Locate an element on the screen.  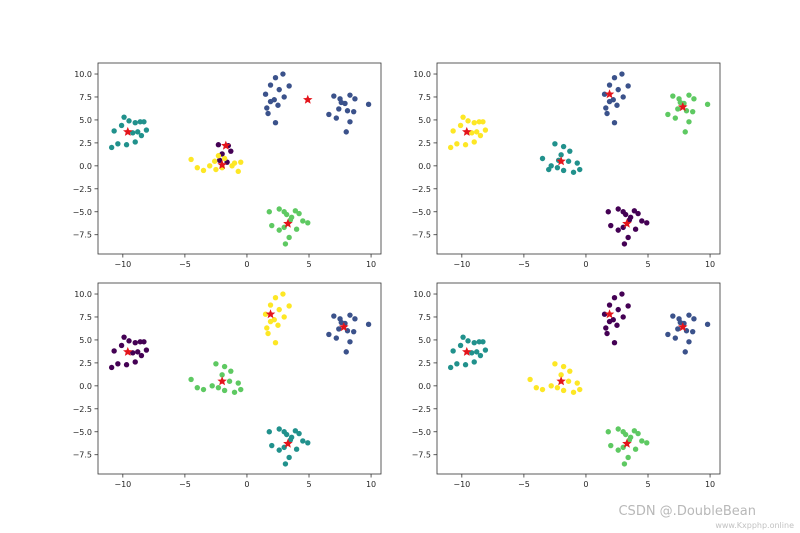
y-tick-label: 2.5 is located at coordinates (424, 143).